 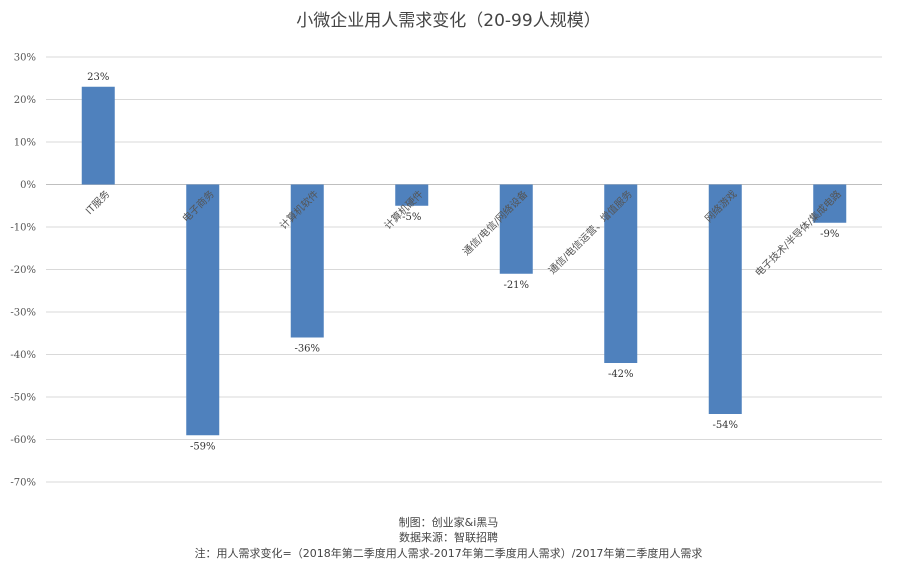 I want to click on y-tick-label: -20%, so click(x=23, y=270).